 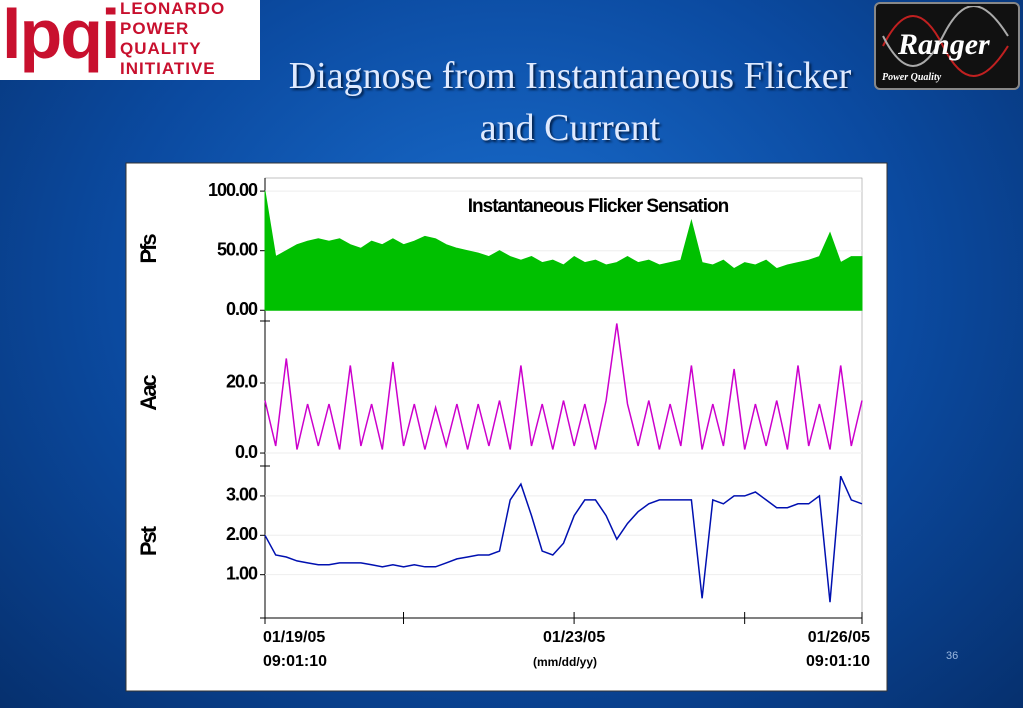 I want to click on page-number: 36, so click(x=952, y=656).